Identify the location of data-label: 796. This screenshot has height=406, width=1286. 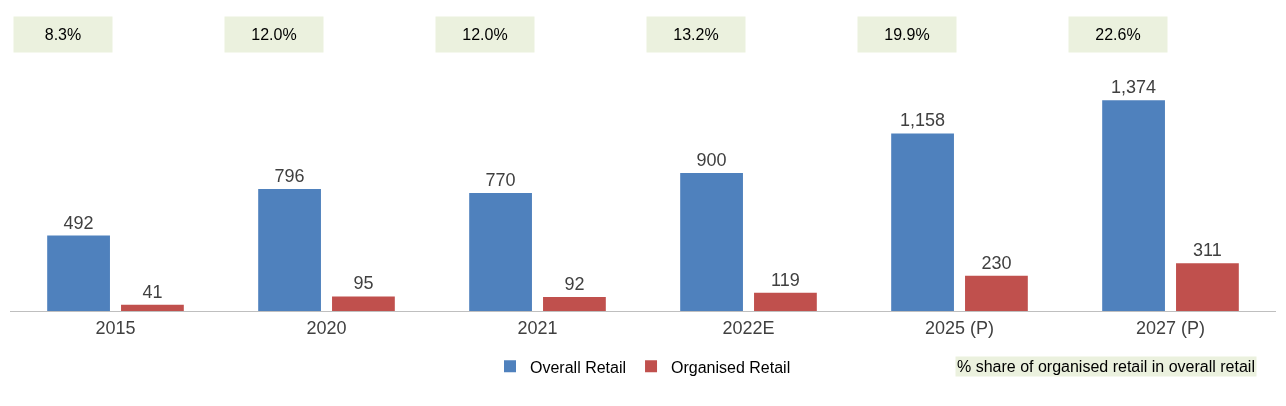
(289, 175).